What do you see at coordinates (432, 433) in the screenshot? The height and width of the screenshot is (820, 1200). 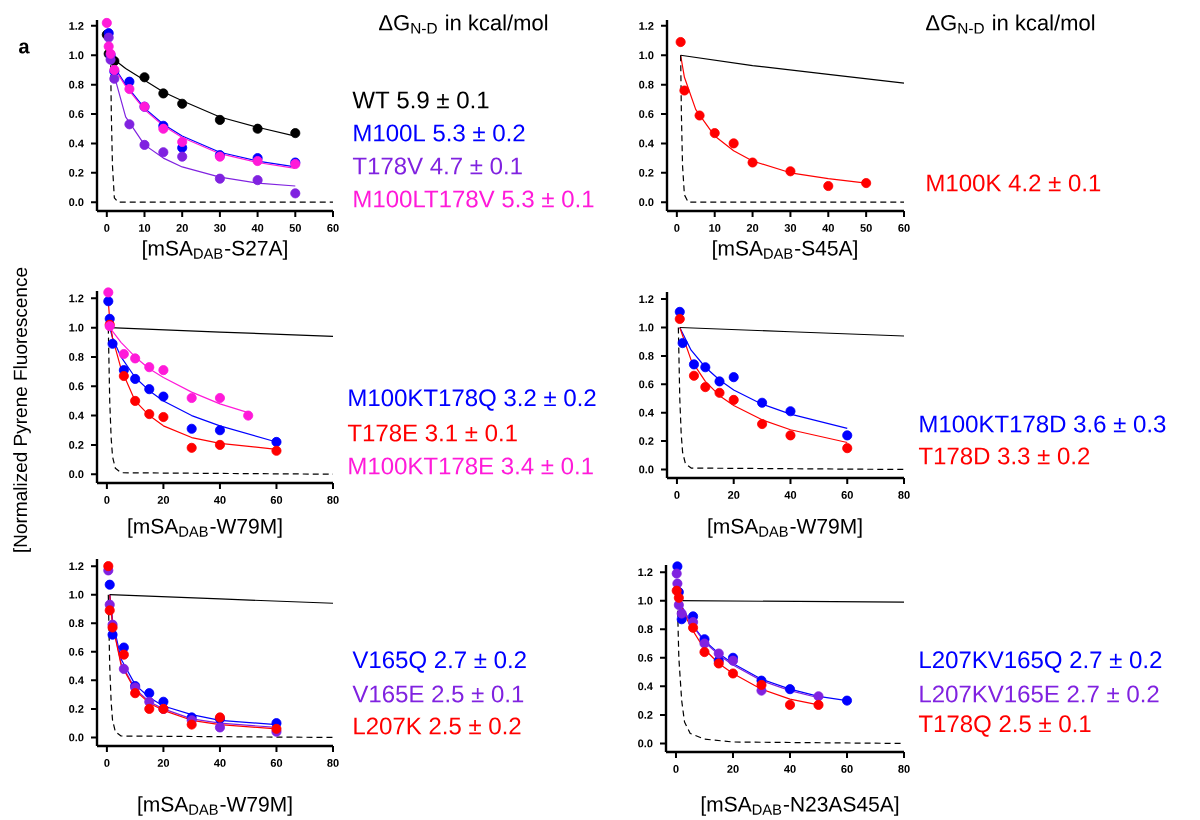 I see `text: T178E 3.1 ± 0.1` at bounding box center [432, 433].